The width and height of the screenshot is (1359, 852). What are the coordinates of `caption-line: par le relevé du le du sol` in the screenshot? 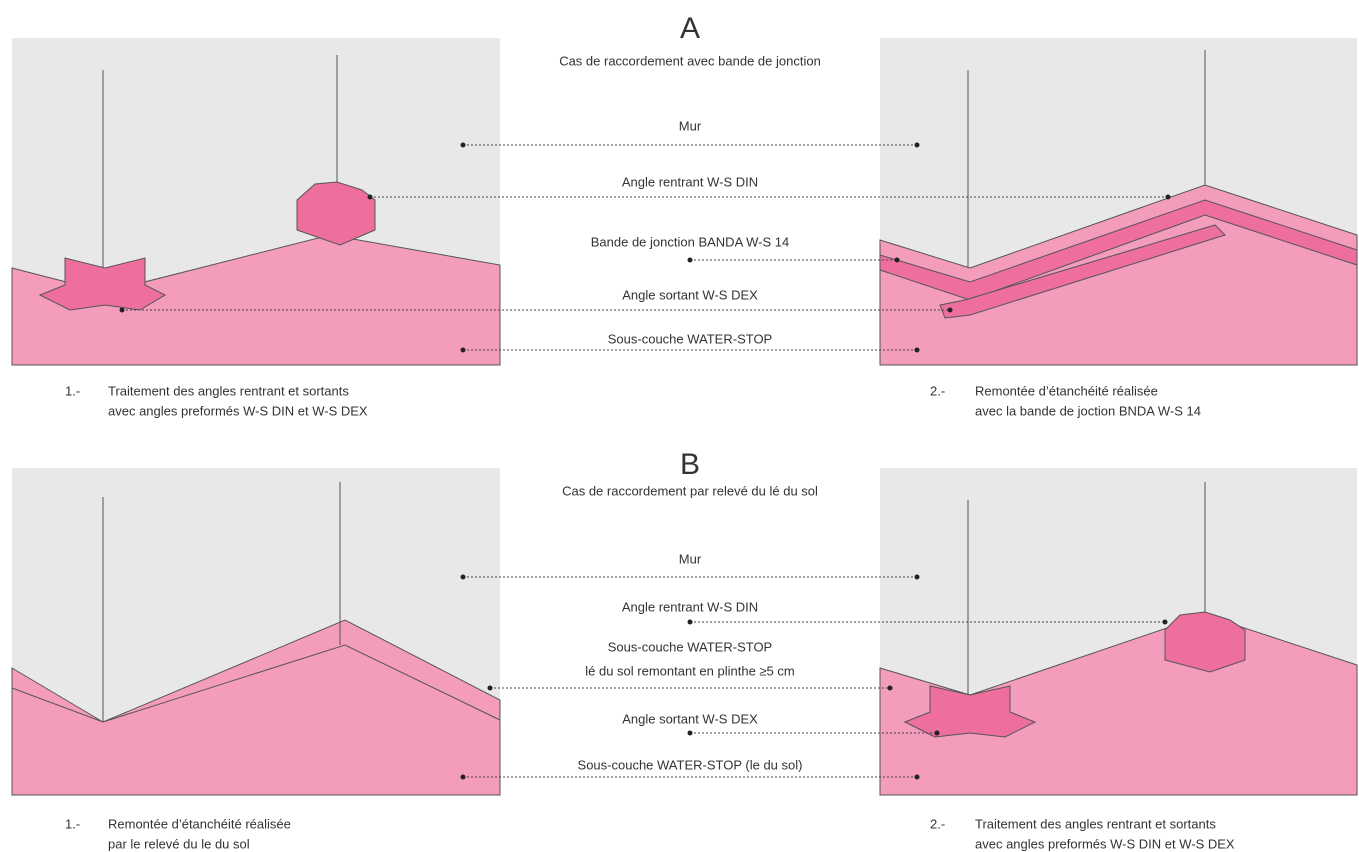 It's located at (179, 843).